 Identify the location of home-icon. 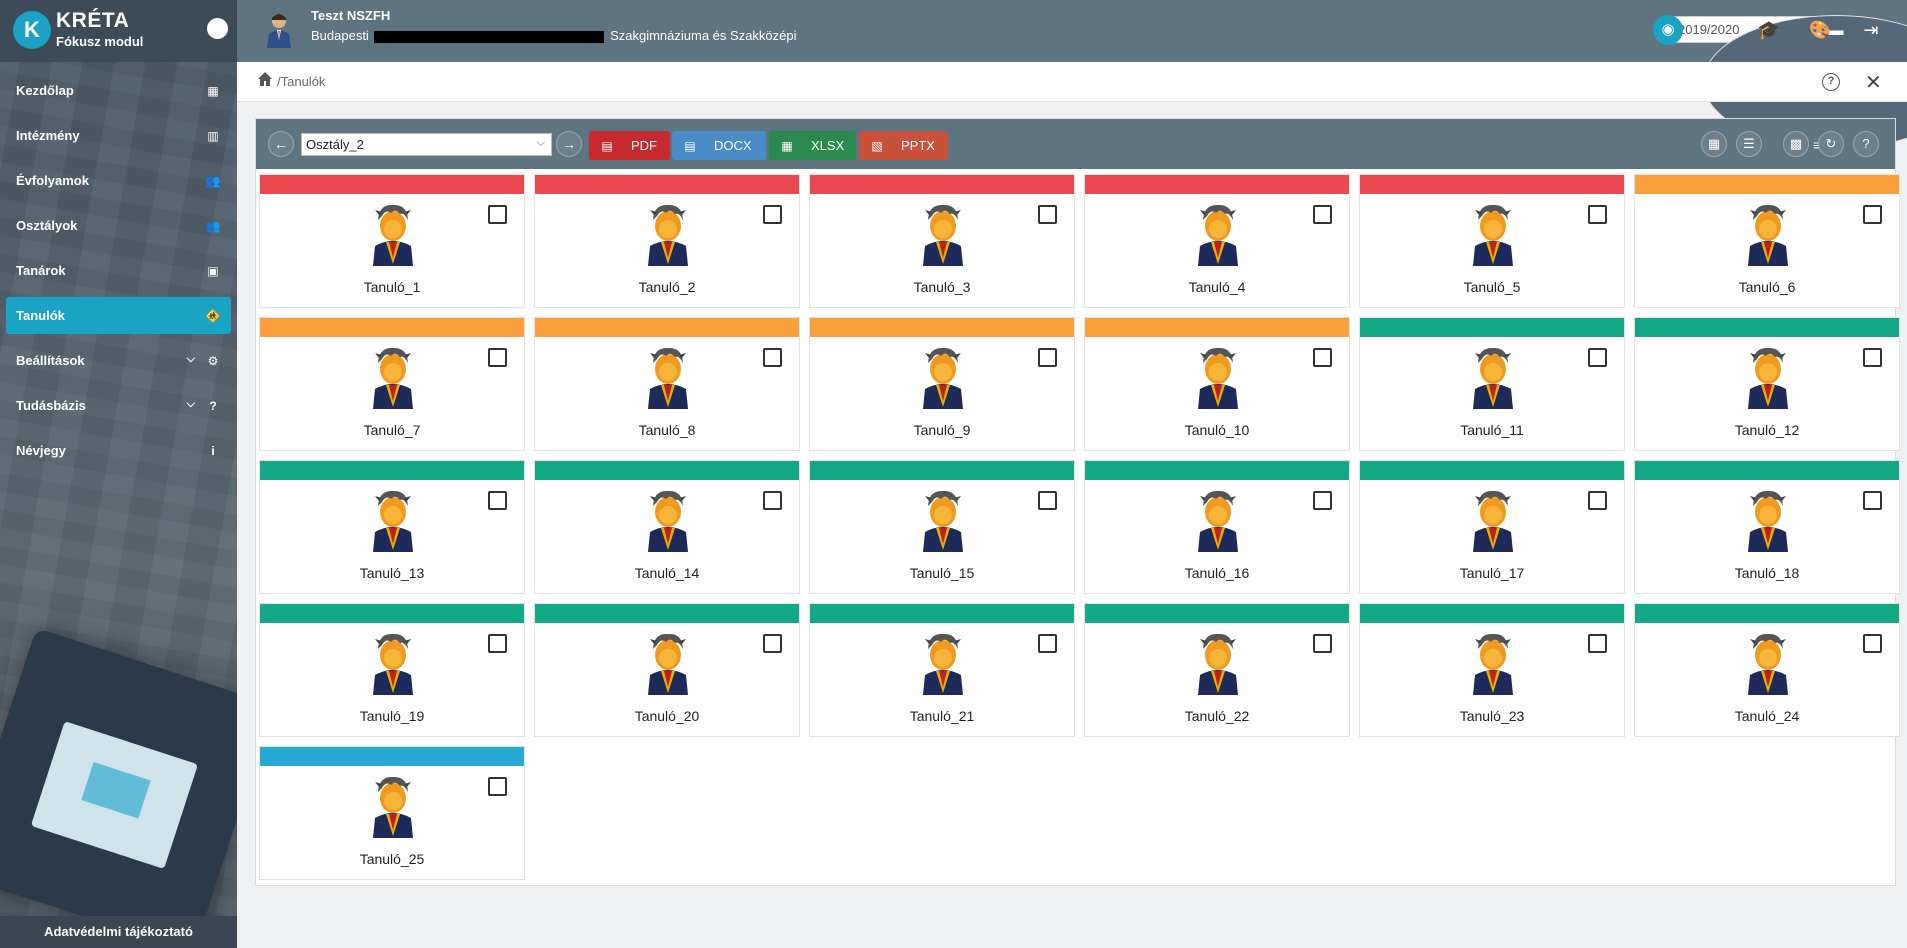
(265, 79).